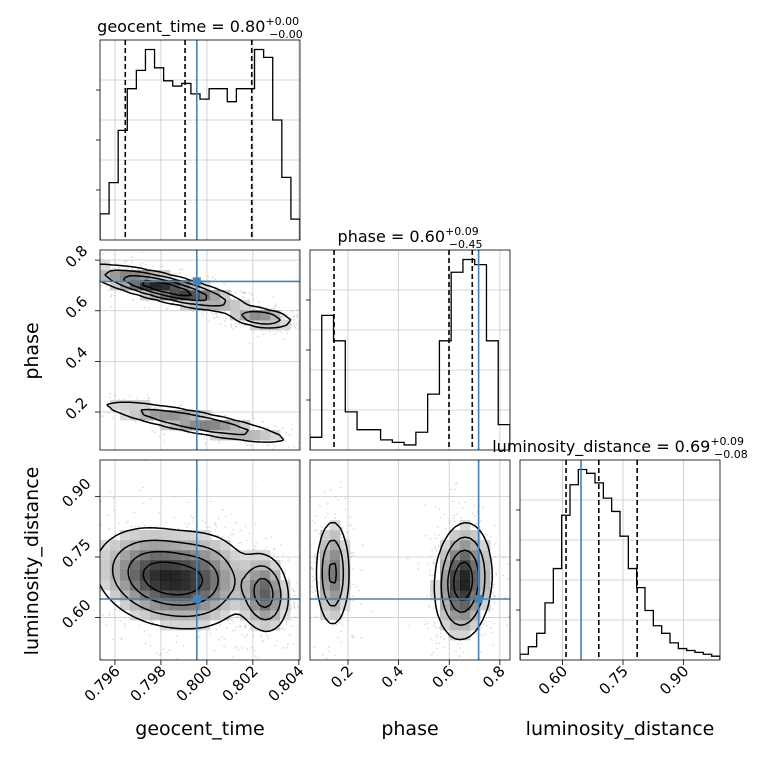 The height and width of the screenshot is (760, 760). What do you see at coordinates (282, 21) in the screenshot?
I see `title-plus: +0.00` at bounding box center [282, 21].